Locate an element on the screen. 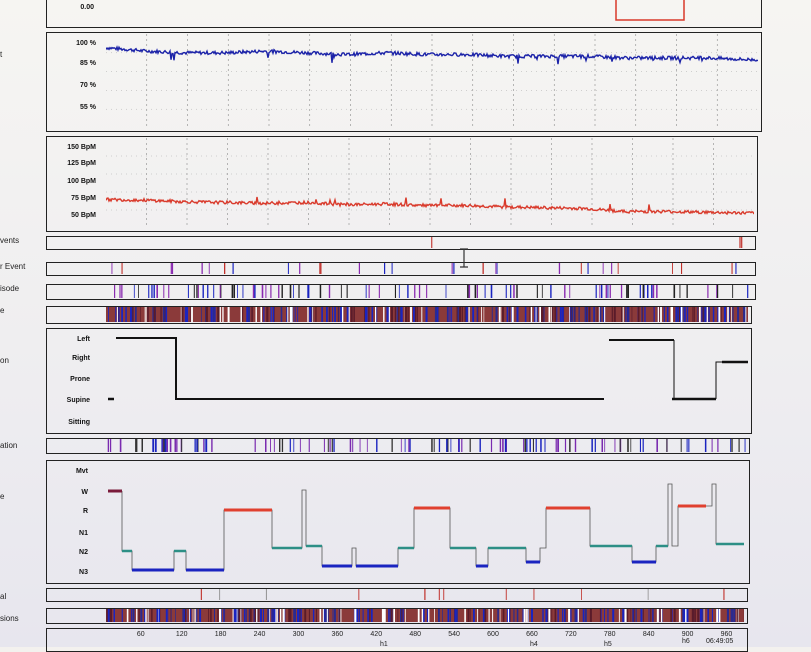  side-label-t: t is located at coordinates (20, 54).